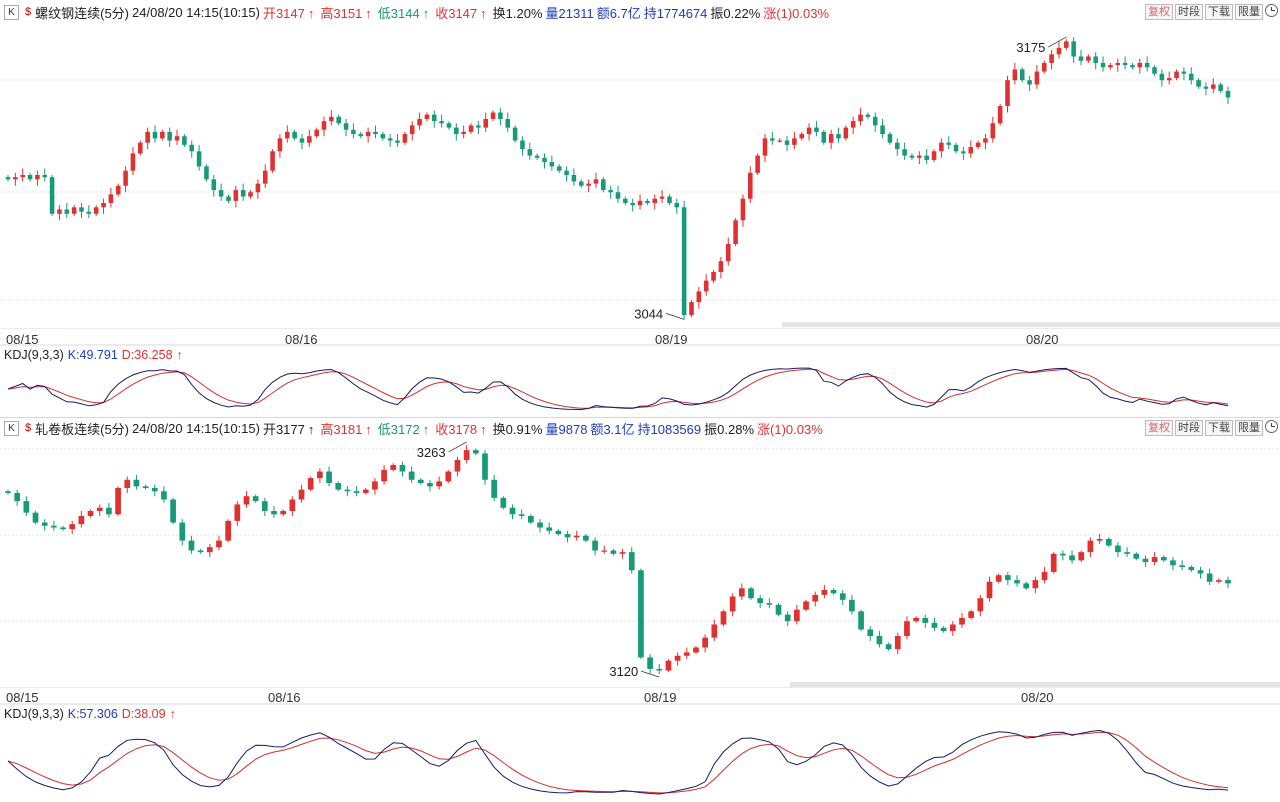 The width and height of the screenshot is (1280, 802). What do you see at coordinates (34, 714) in the screenshot?
I see `kdj-label: KDJ(9,3,3)` at bounding box center [34, 714].